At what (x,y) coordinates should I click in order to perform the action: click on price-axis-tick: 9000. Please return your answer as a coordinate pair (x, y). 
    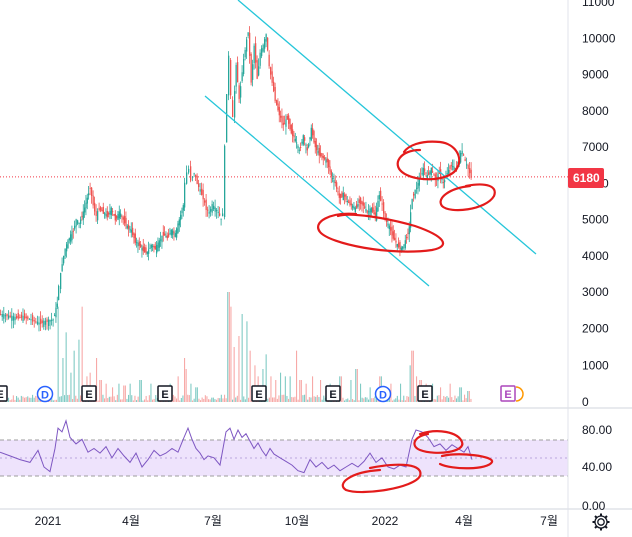
    Looking at the image, I should click on (595, 75).